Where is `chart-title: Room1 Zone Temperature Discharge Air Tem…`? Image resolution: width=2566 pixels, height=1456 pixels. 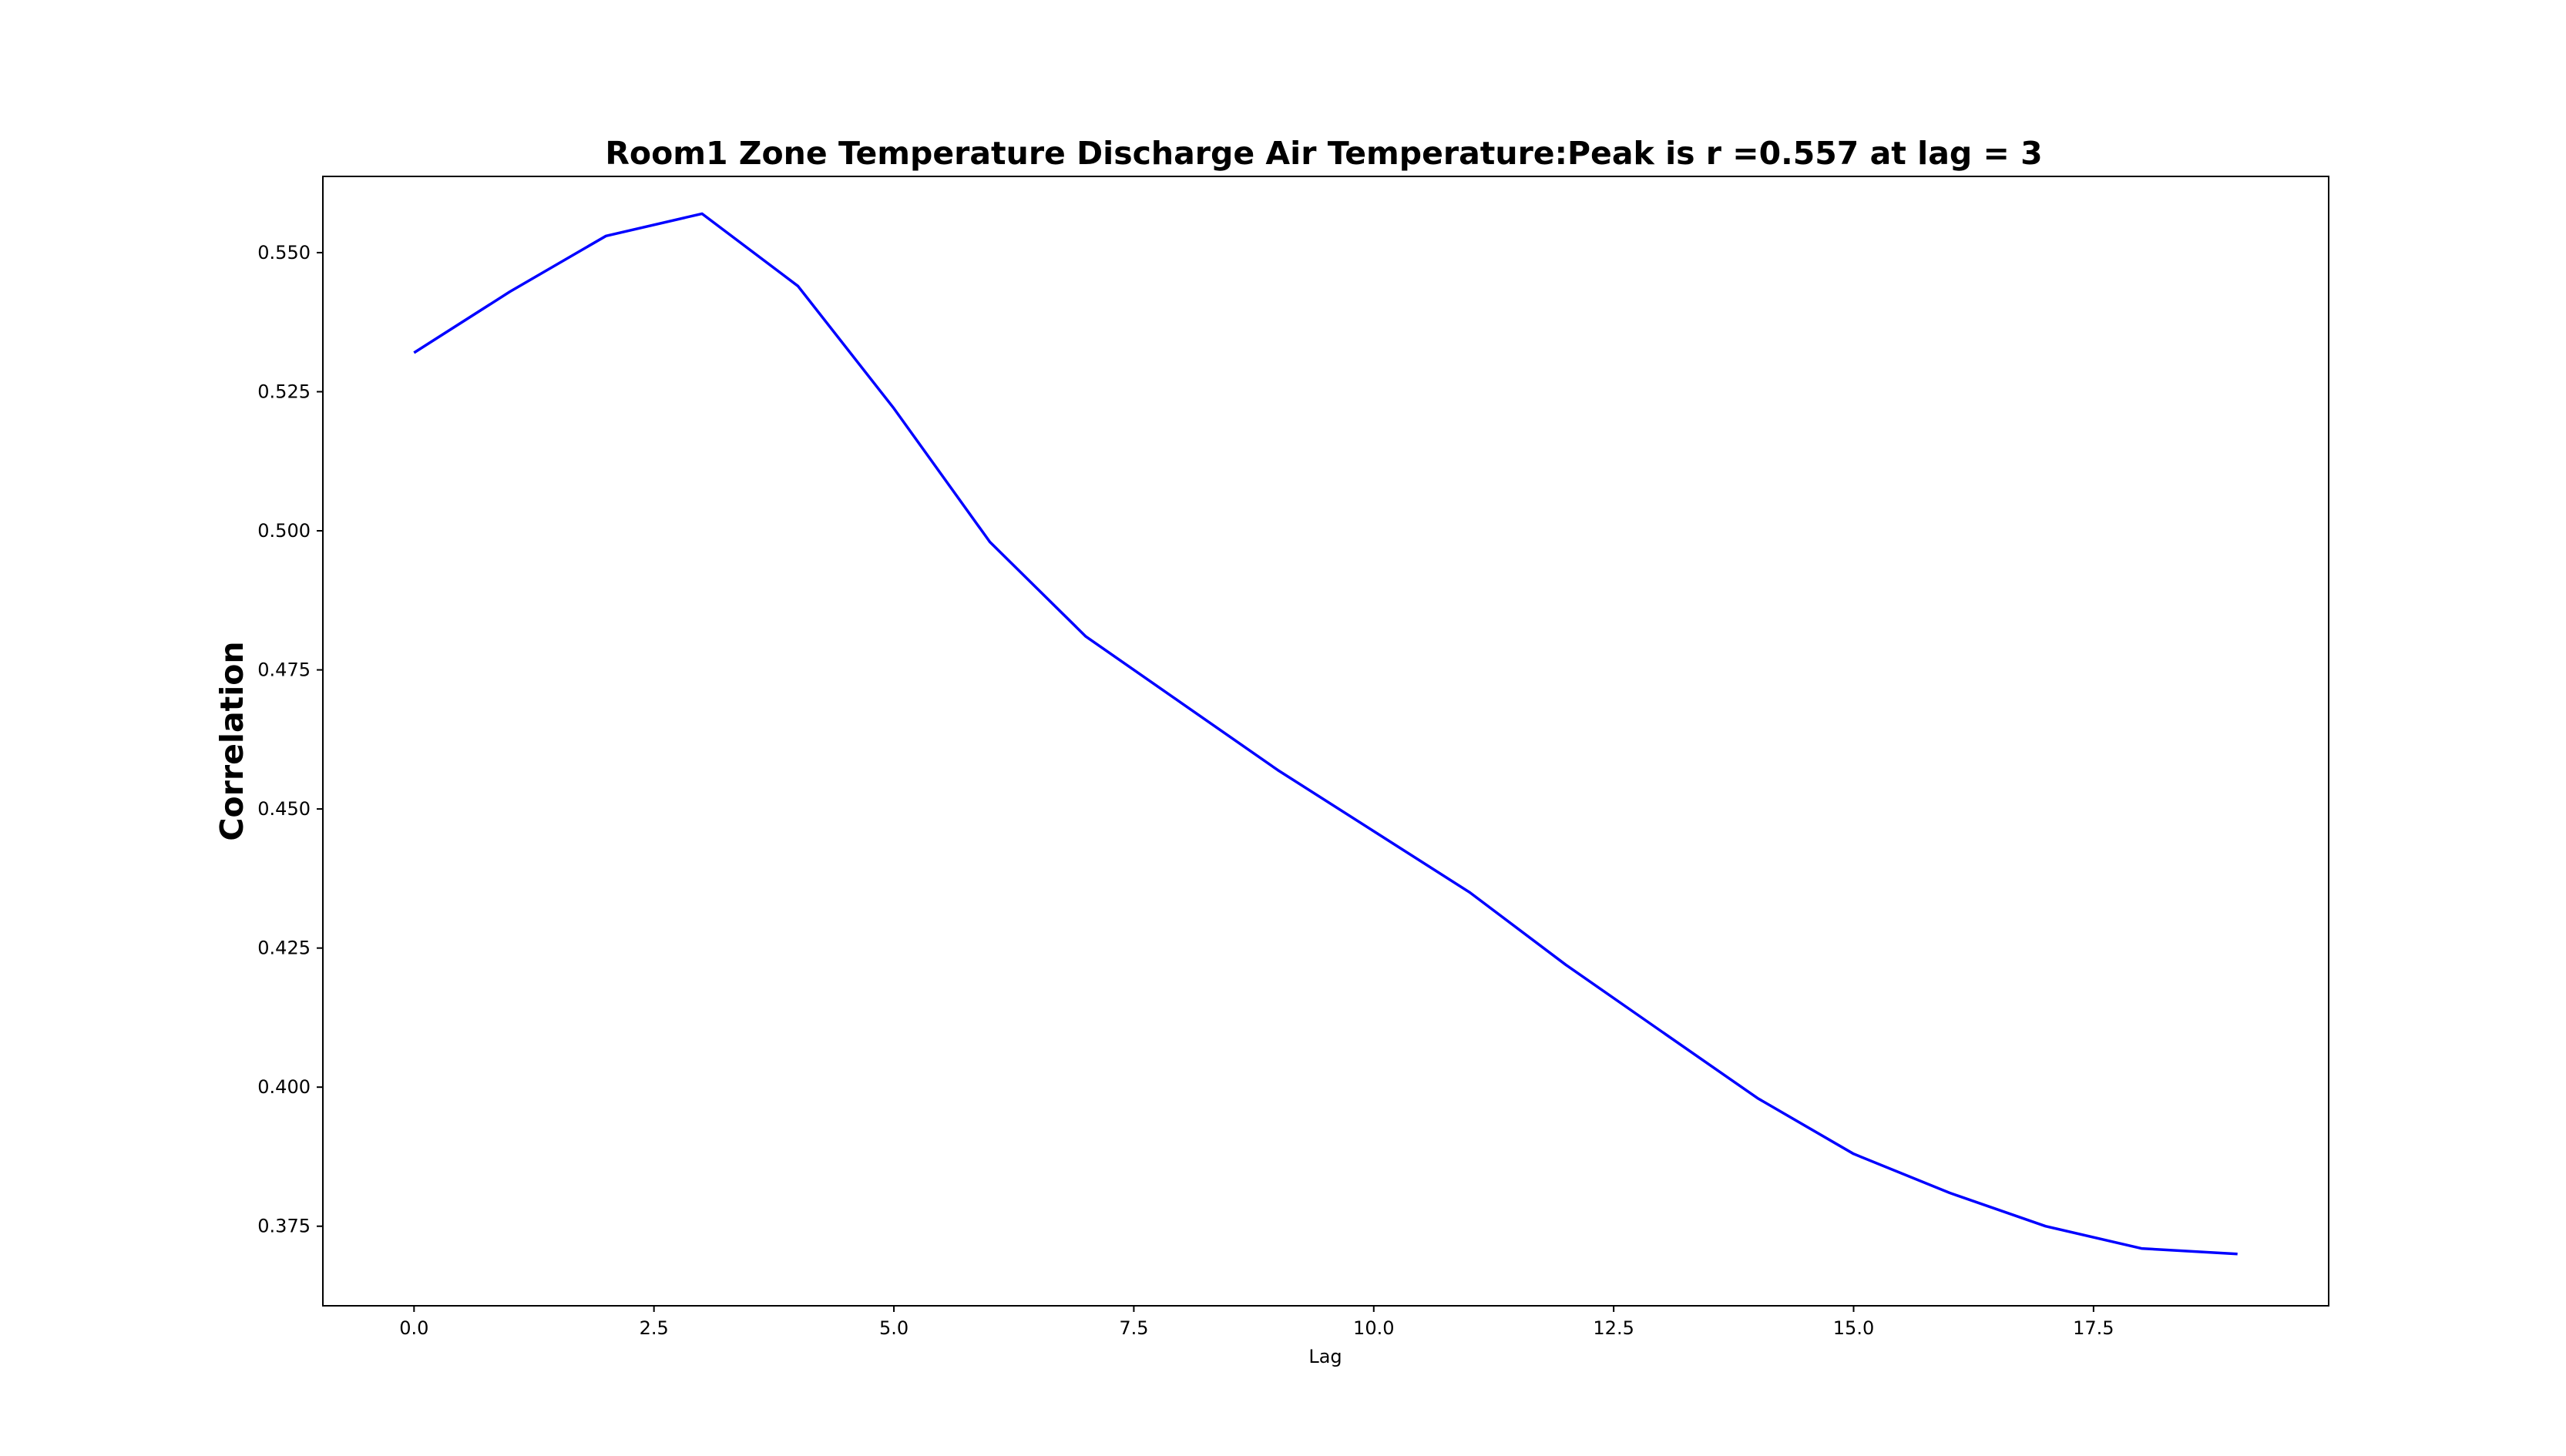
chart-title: Room1 Zone Temperature Discharge Air Tem… is located at coordinates (1323, 153).